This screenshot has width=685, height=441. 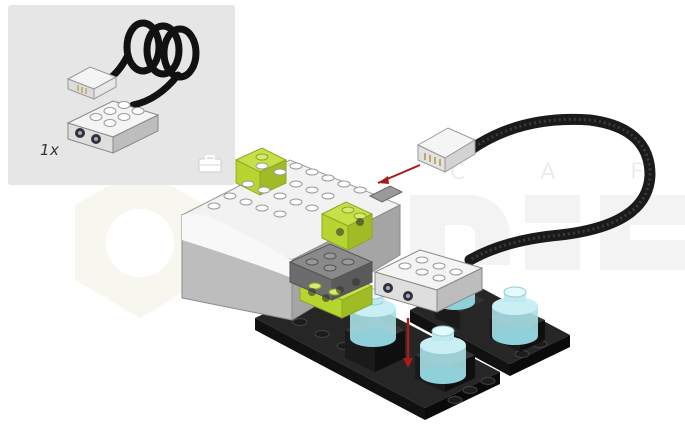 What do you see at coordinates (560, 189) in the screenshot?
I see `sensor-cable` at bounding box center [560, 189].